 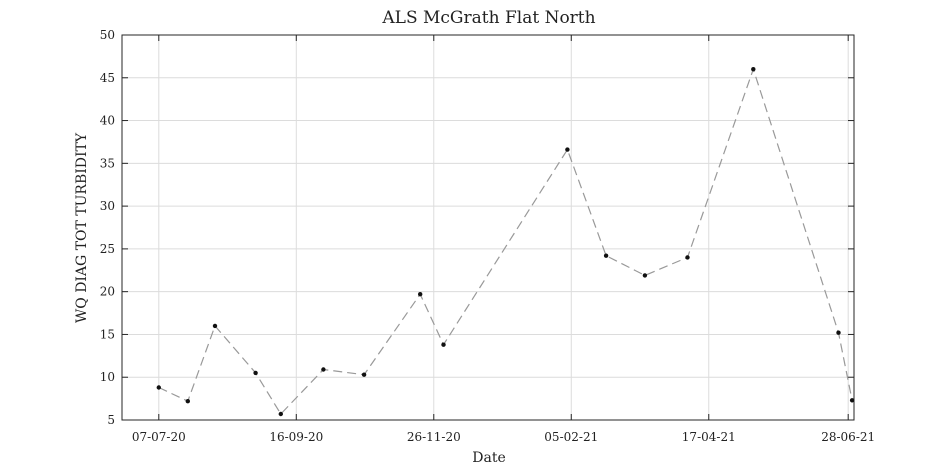 What do you see at coordinates (296, 437) in the screenshot?
I see `x-tick-label: 16-09-20` at bounding box center [296, 437].